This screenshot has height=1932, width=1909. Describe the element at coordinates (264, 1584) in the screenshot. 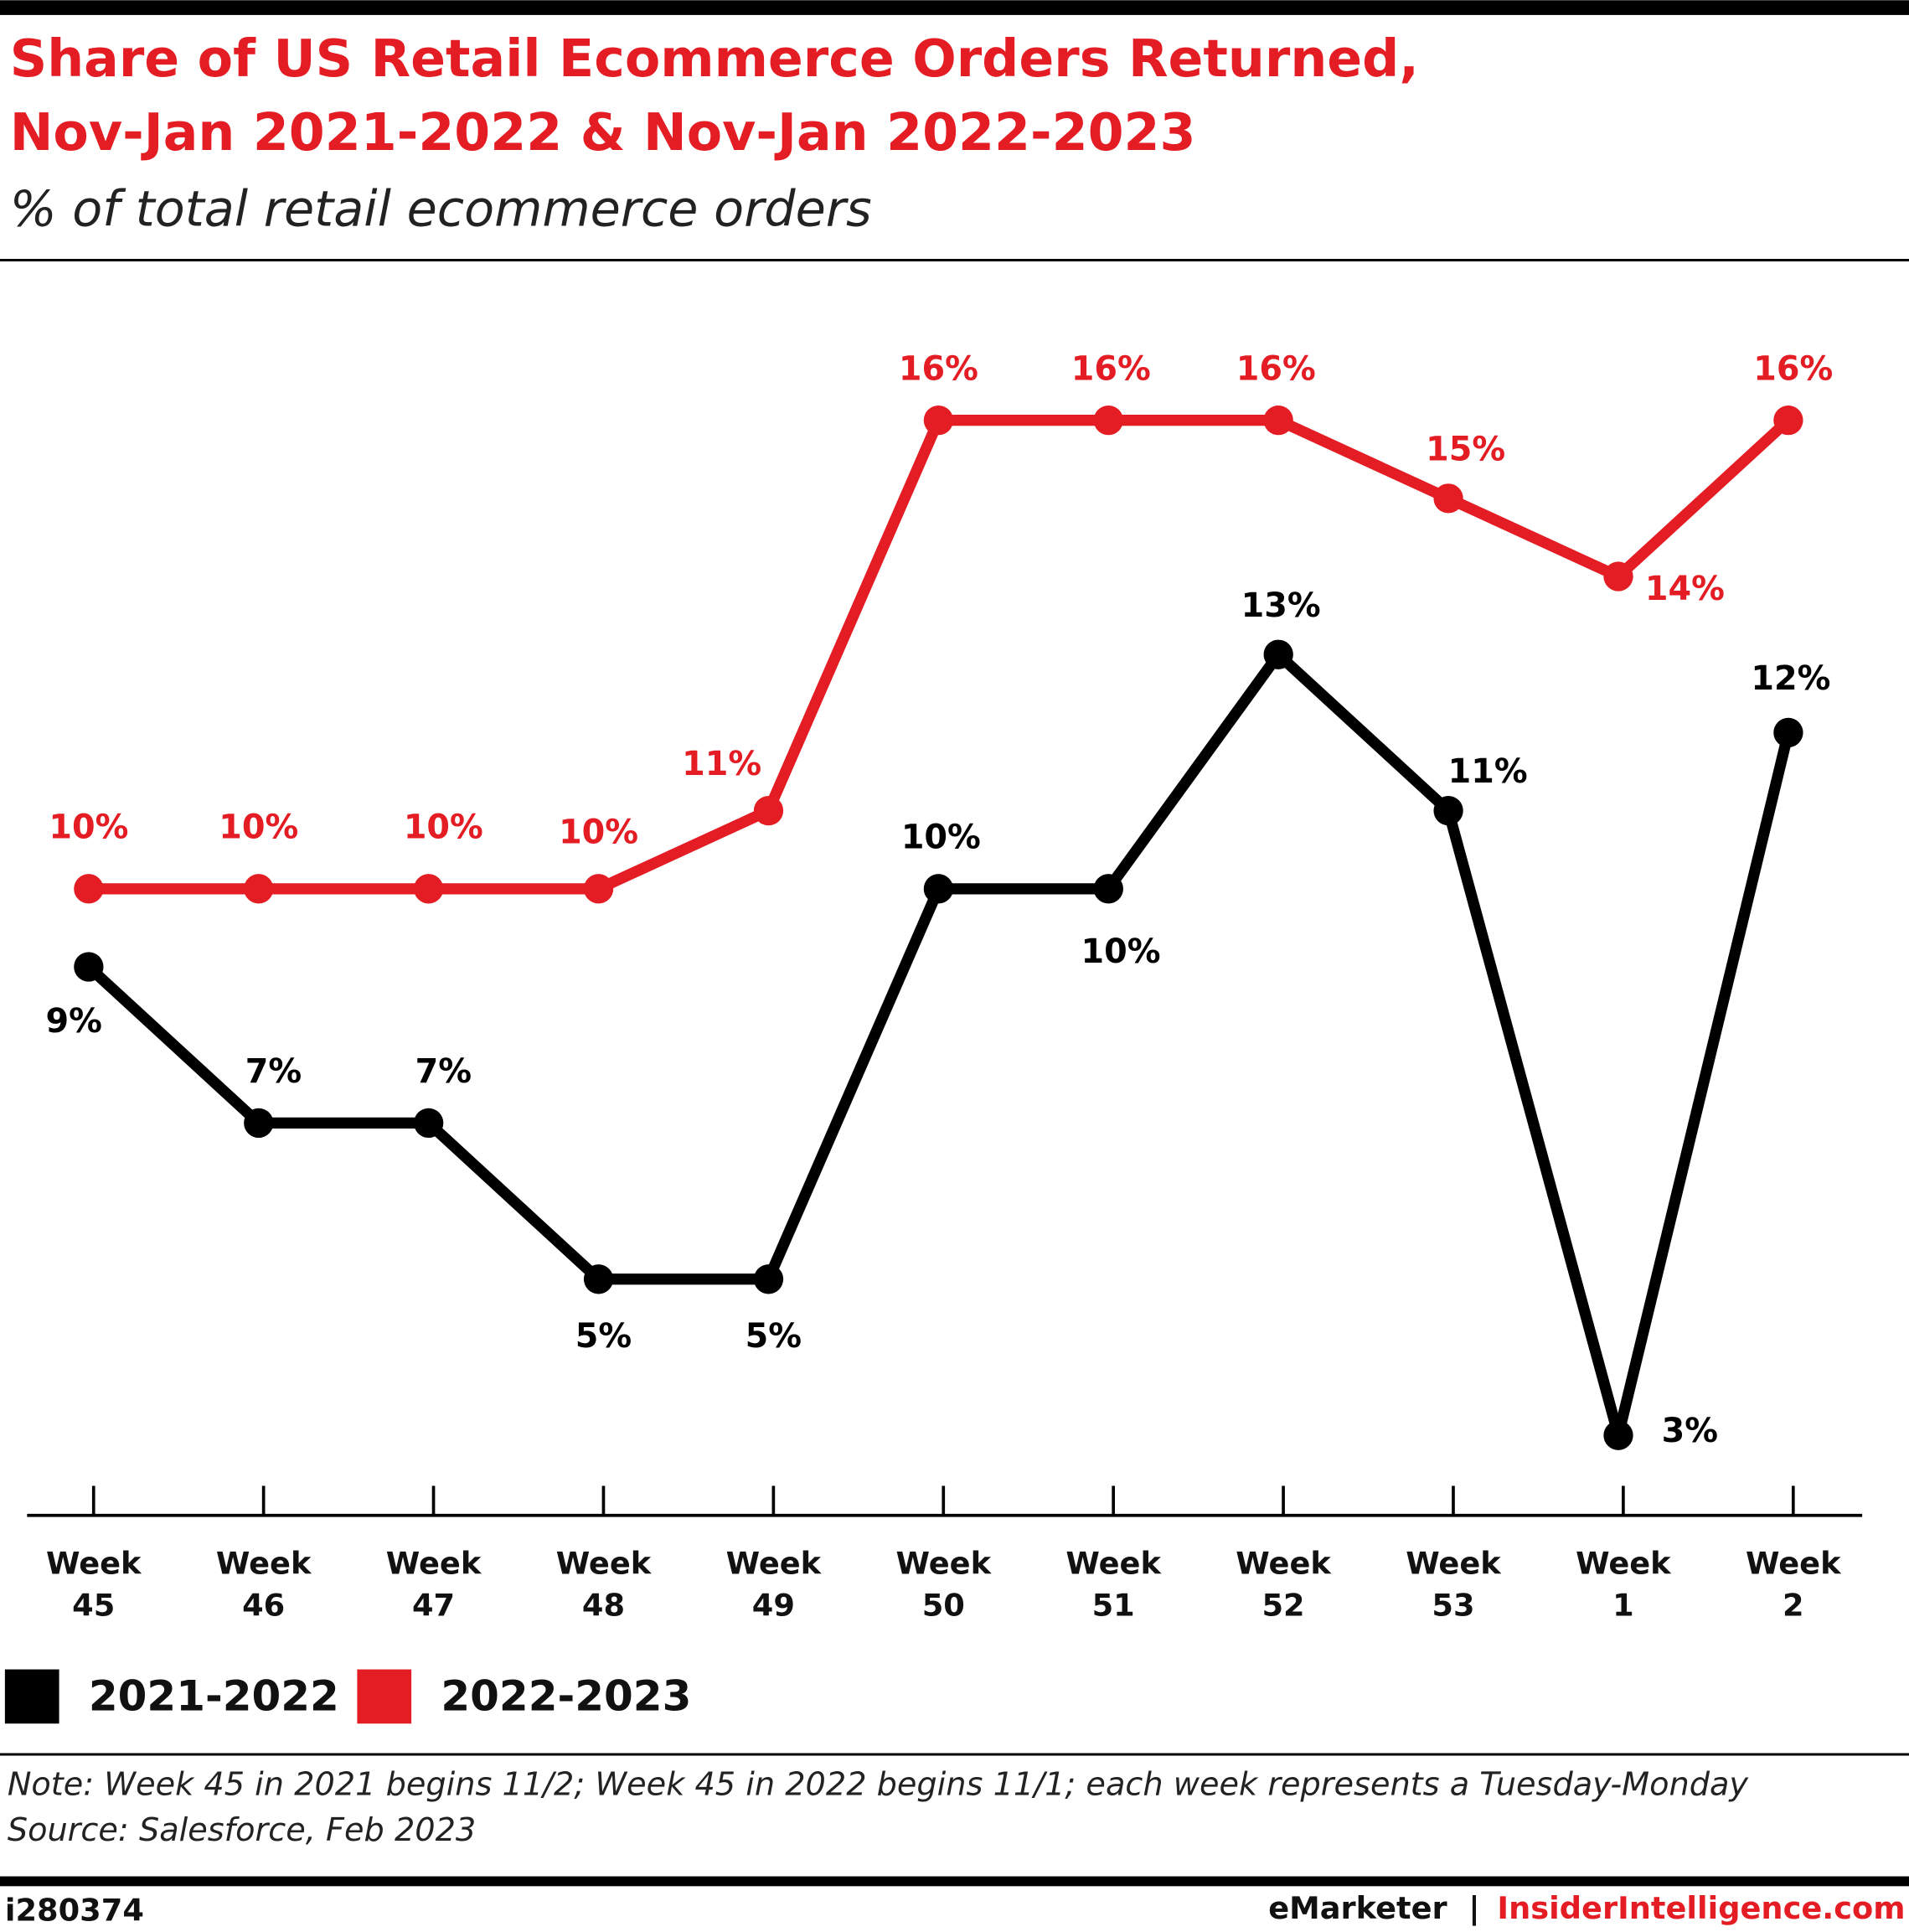

I see `x-tick-label: Week 46` at that location.